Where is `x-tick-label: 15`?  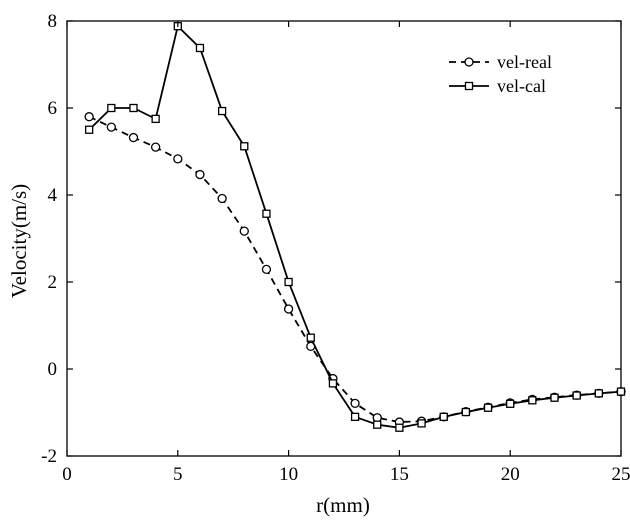 x-tick-label: 15 is located at coordinates (399, 474).